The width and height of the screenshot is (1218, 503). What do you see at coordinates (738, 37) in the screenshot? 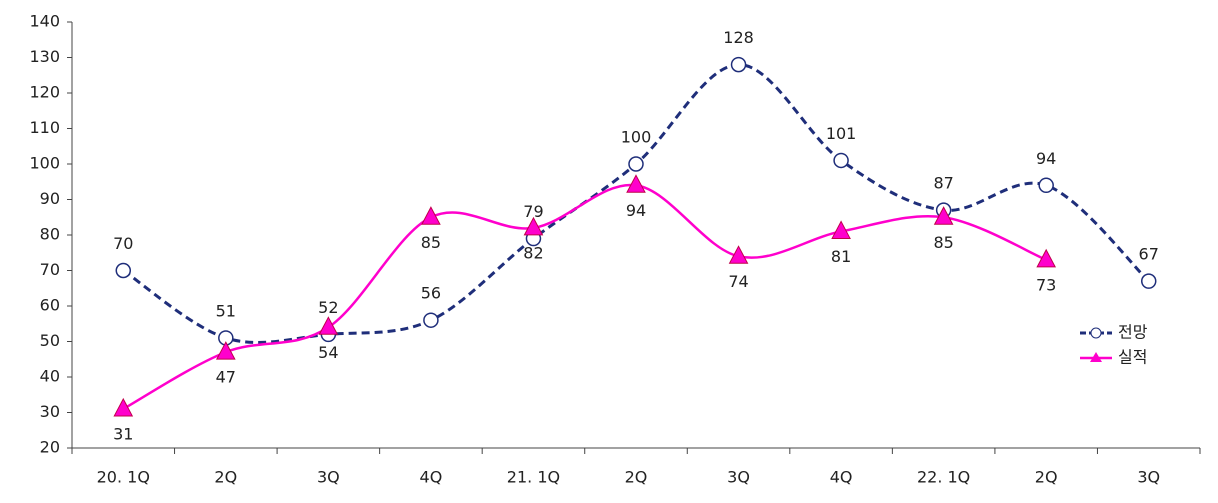
I see `data-label: 128` at bounding box center [738, 37].